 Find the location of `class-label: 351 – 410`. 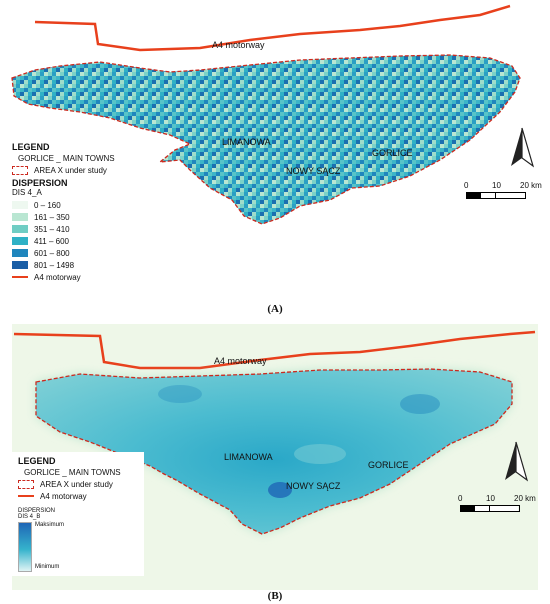

class-label: 351 – 410 is located at coordinates (52, 229).